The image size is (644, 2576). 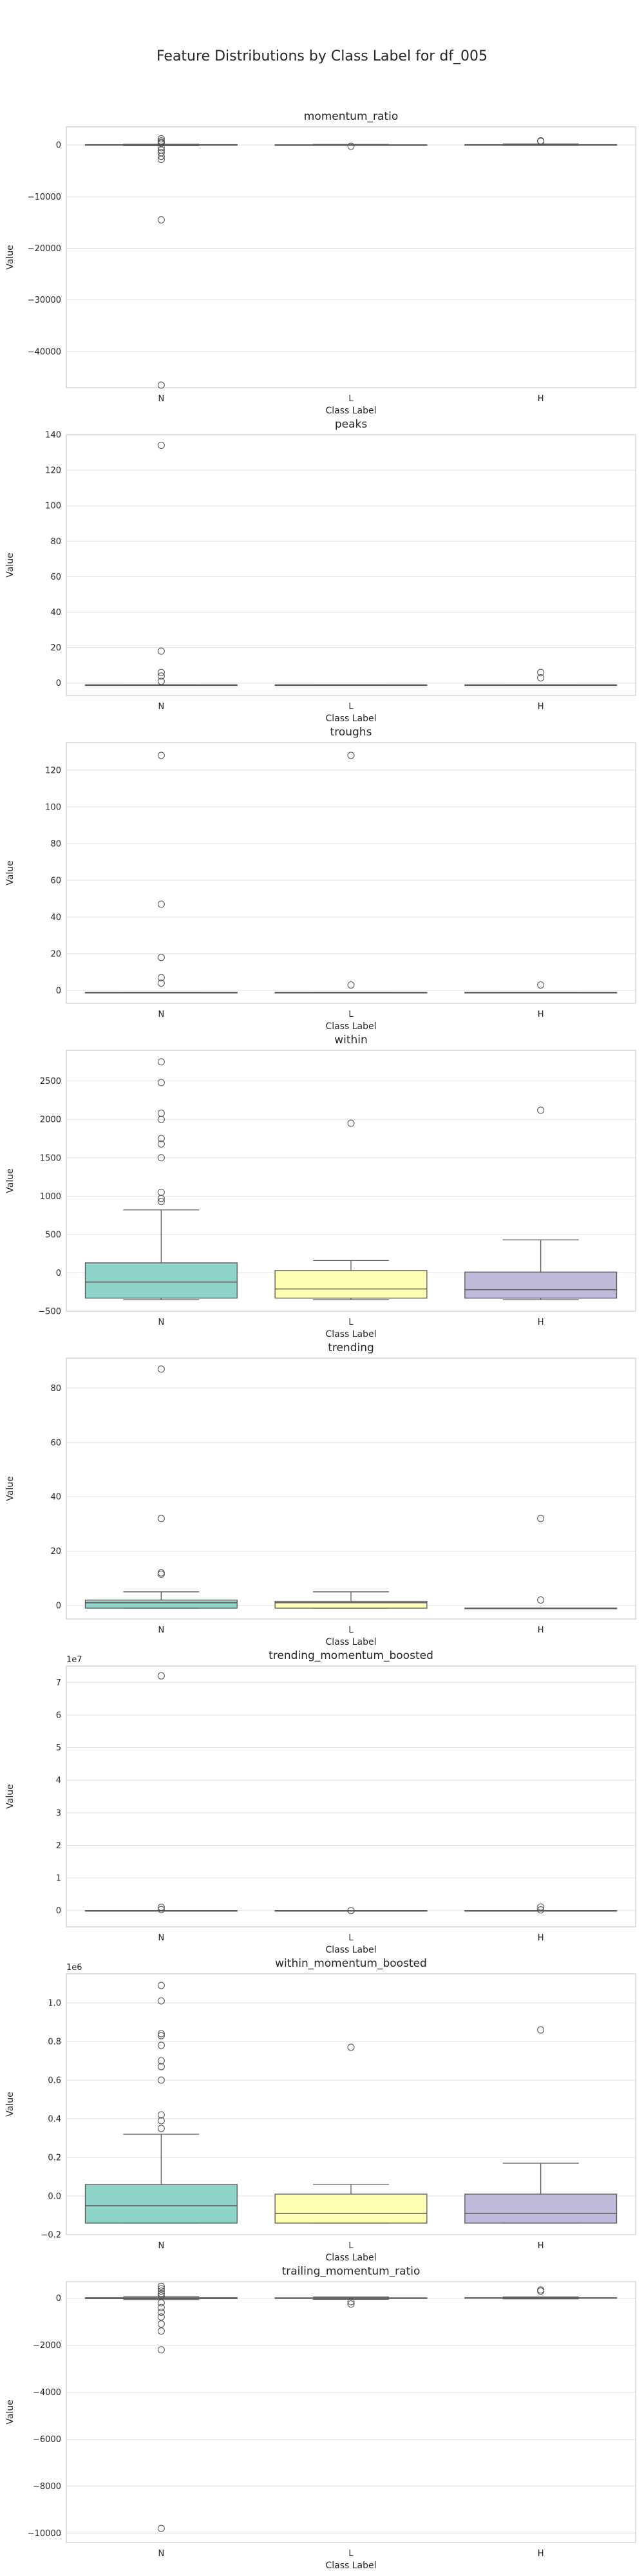 I want to click on y-tick-label: 1000, so click(x=50, y=1197).